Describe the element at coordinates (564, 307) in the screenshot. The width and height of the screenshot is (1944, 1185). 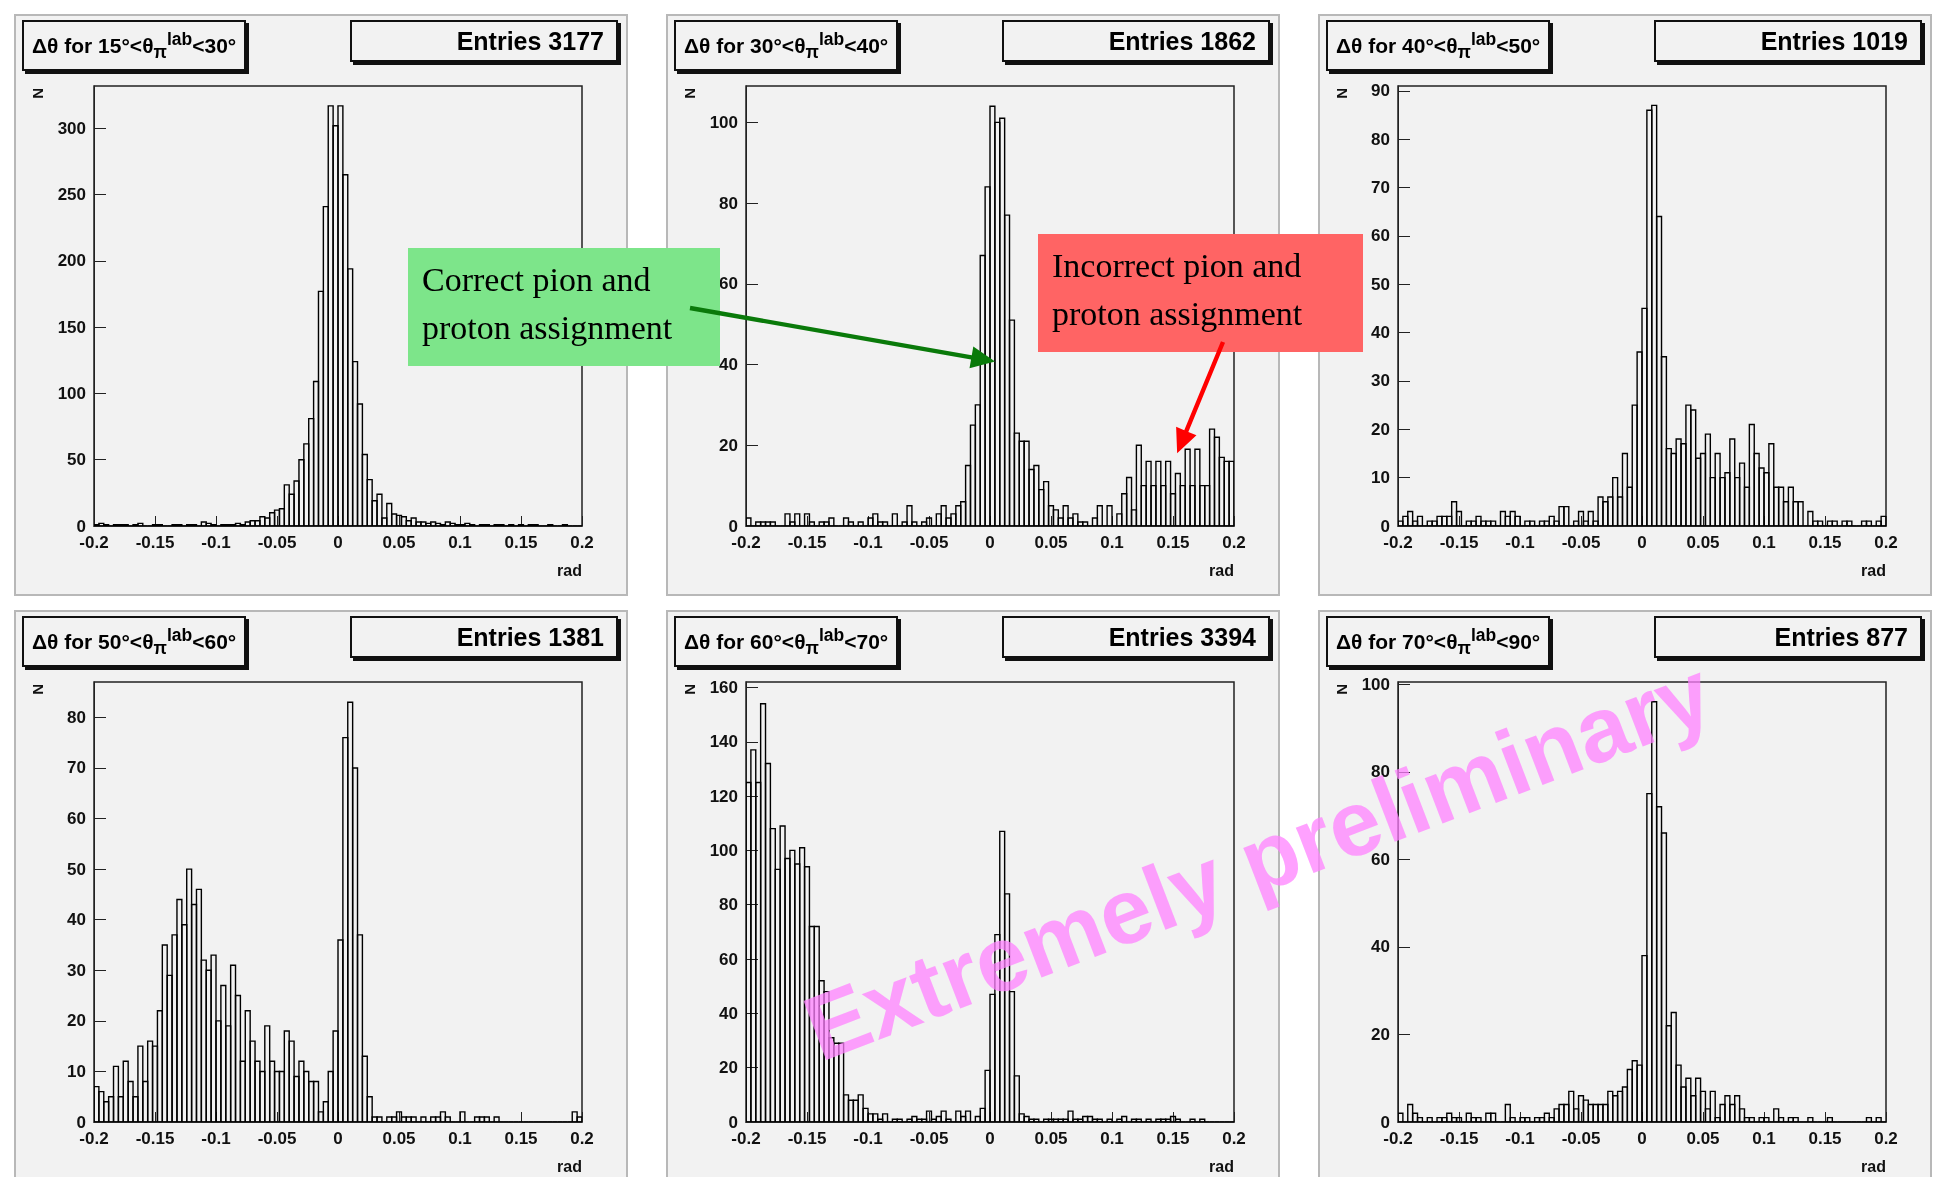
I see `annotation: Correct pion and proton assignment` at that location.